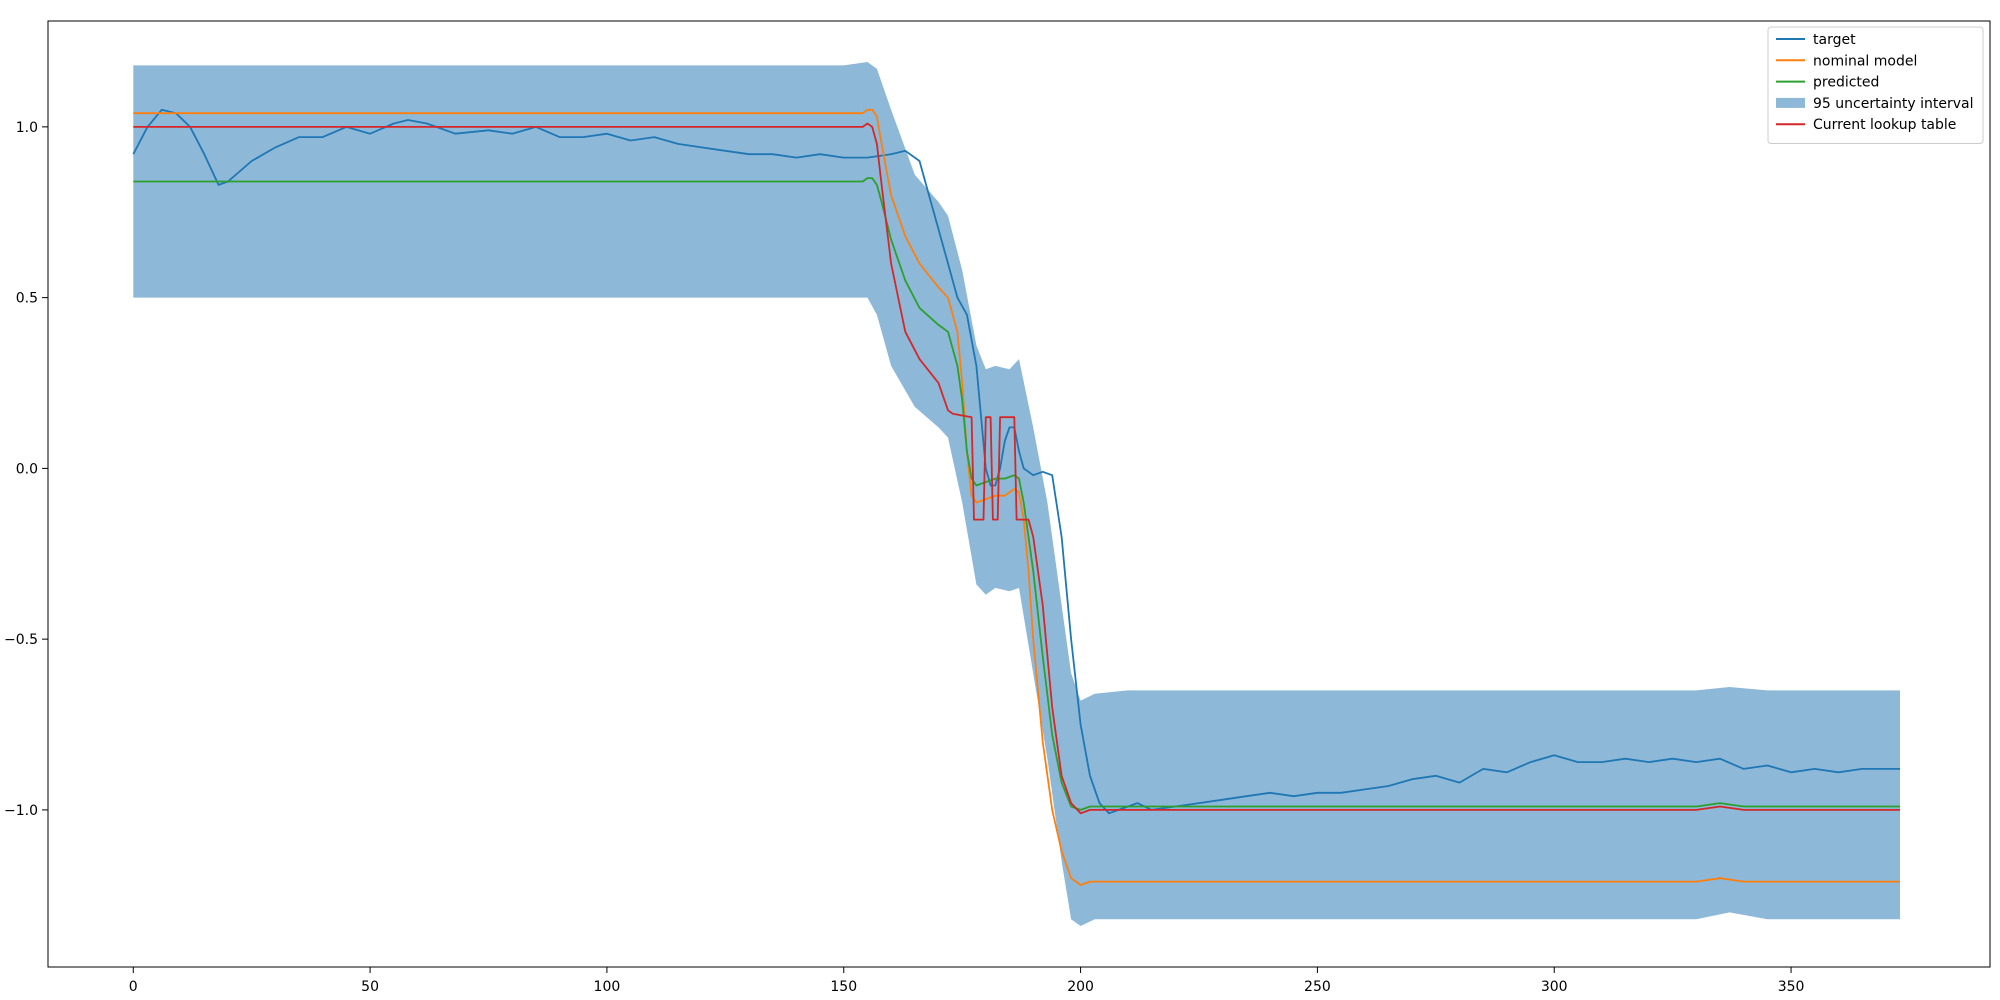 This screenshot has width=2000, height=1000. What do you see at coordinates (1791, 987) in the screenshot?
I see `x-tick-label: 350` at bounding box center [1791, 987].